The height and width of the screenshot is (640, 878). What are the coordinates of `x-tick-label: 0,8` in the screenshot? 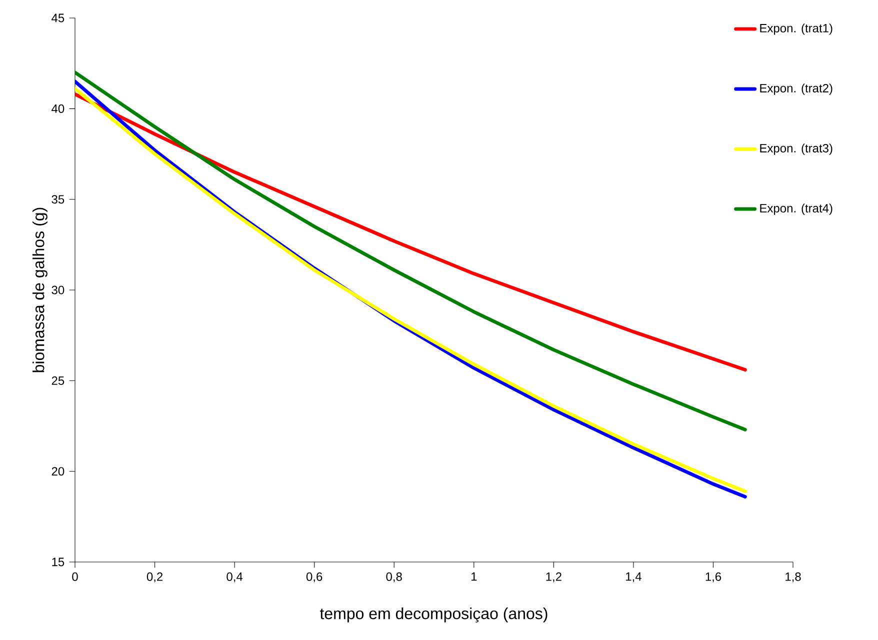 It's located at (394, 577).